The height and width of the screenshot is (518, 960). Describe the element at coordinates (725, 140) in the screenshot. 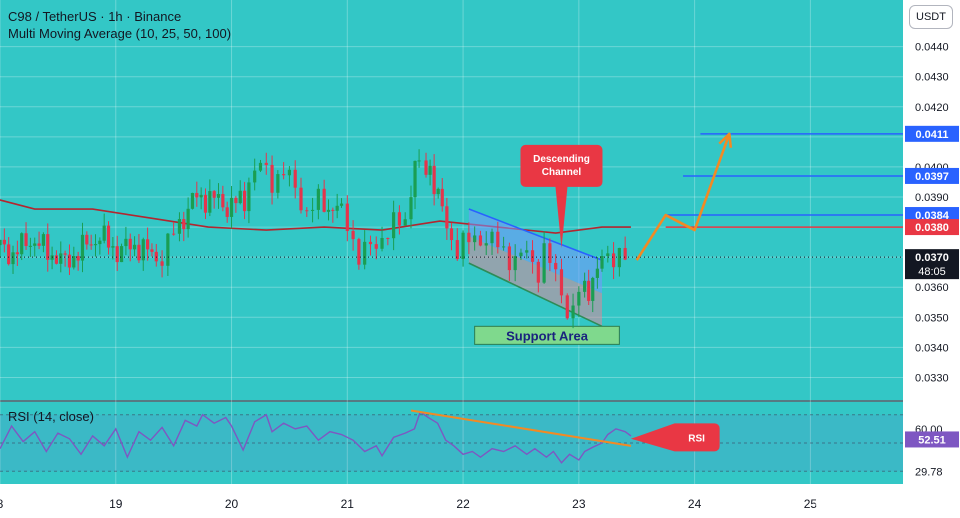

I see `projection-arrowhead` at that location.